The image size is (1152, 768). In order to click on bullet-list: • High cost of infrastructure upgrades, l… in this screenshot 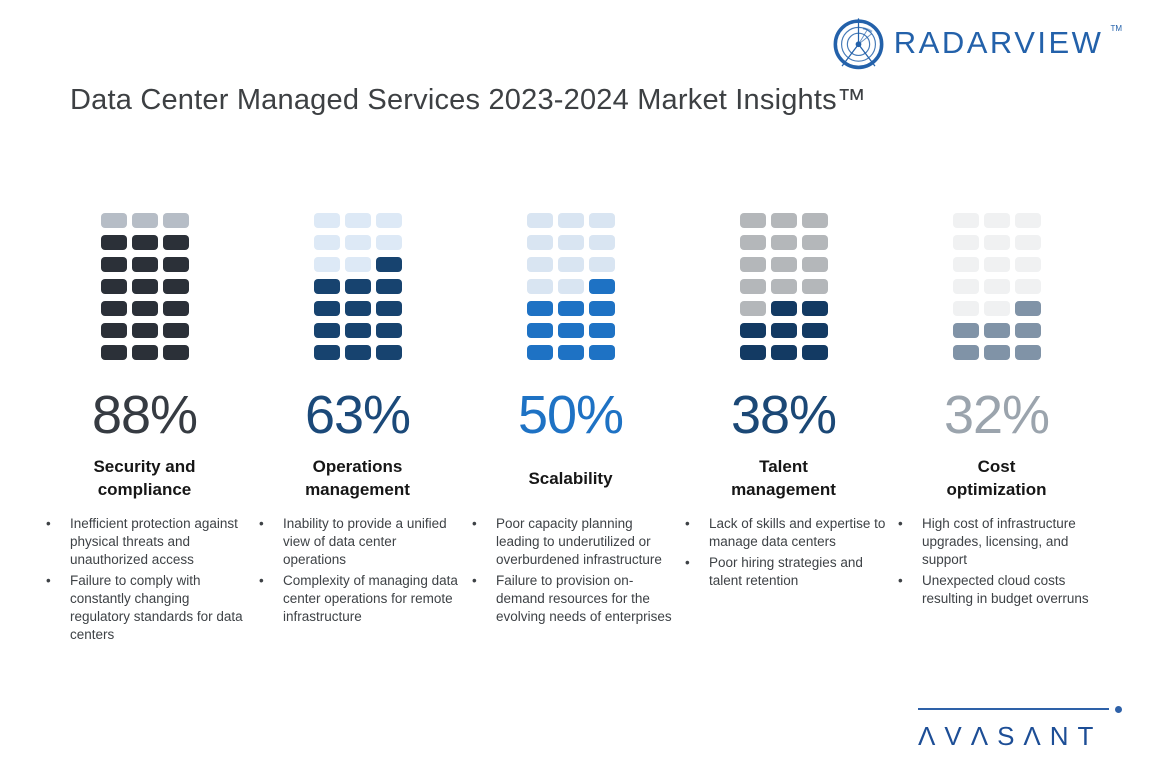, I will do `click(996, 561)`.